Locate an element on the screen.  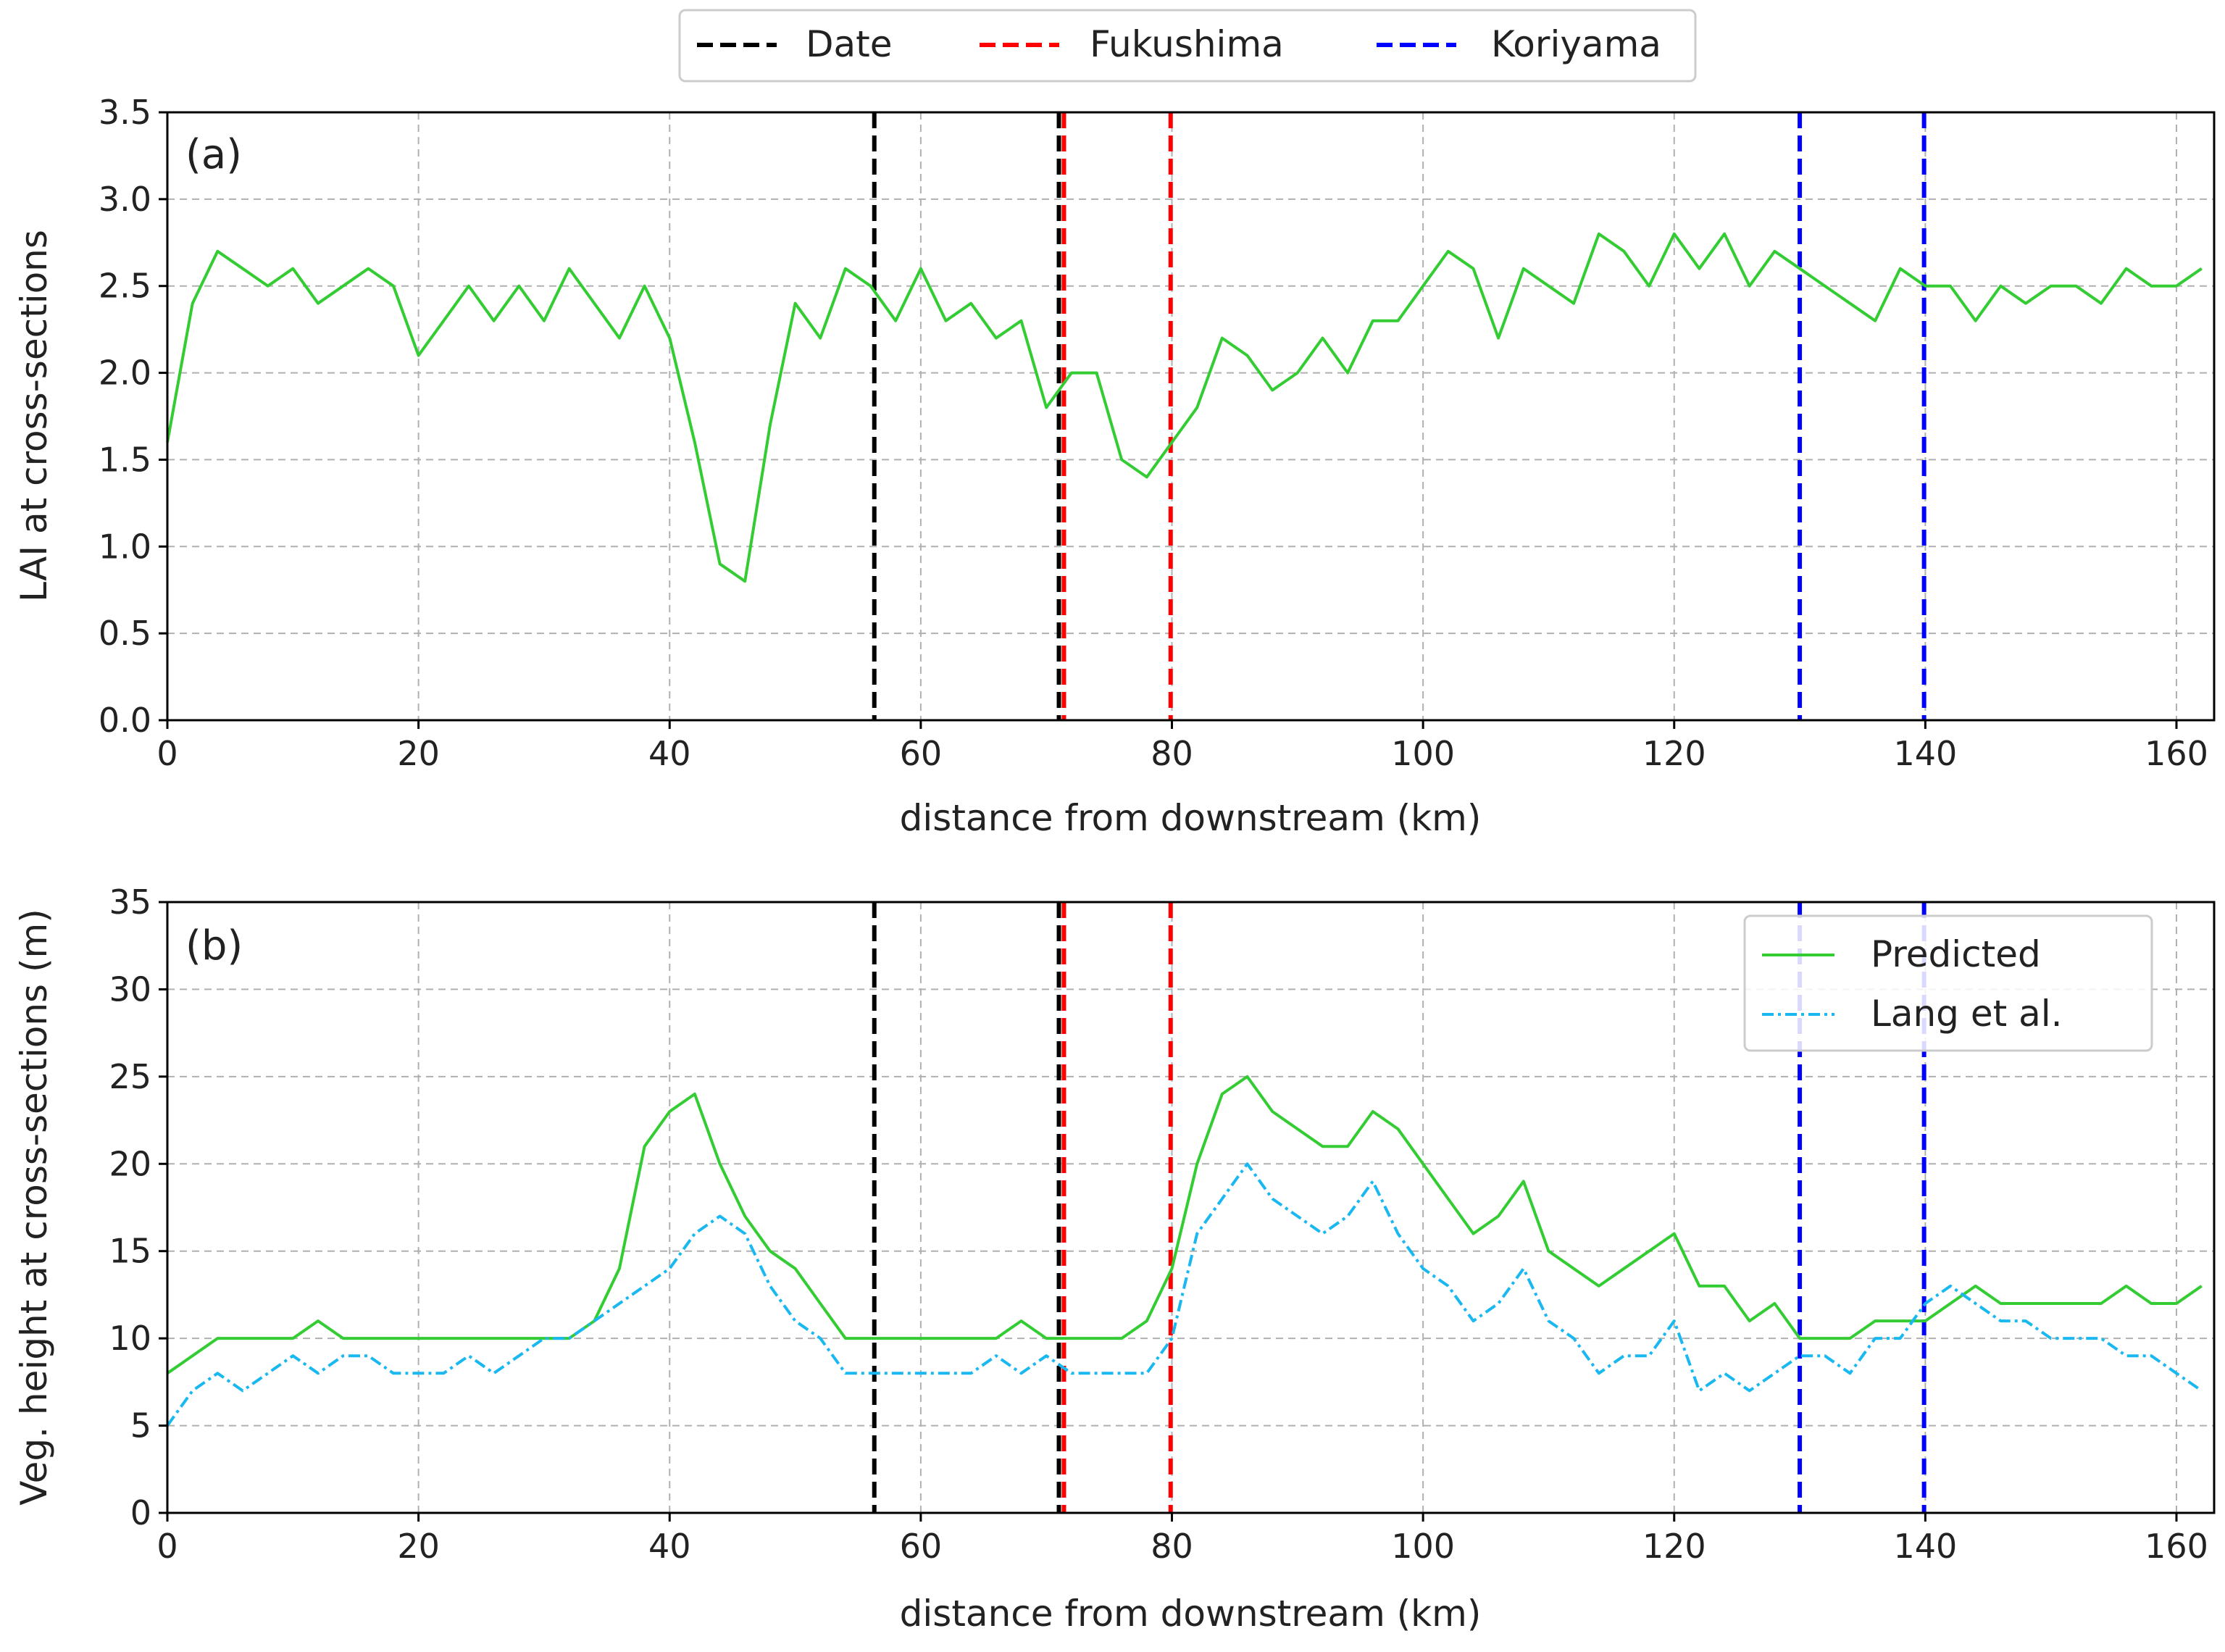
panel-a-x-label: distance from downstream (km) is located at coordinates (1191, 818).